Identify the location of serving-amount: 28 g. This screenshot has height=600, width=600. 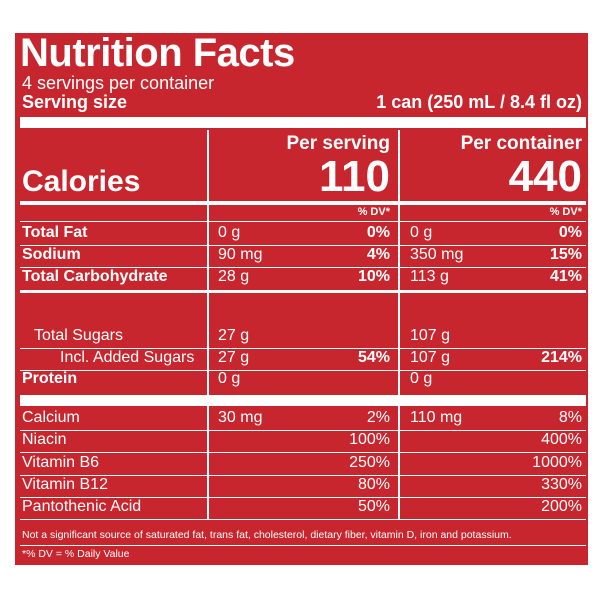
(234, 276).